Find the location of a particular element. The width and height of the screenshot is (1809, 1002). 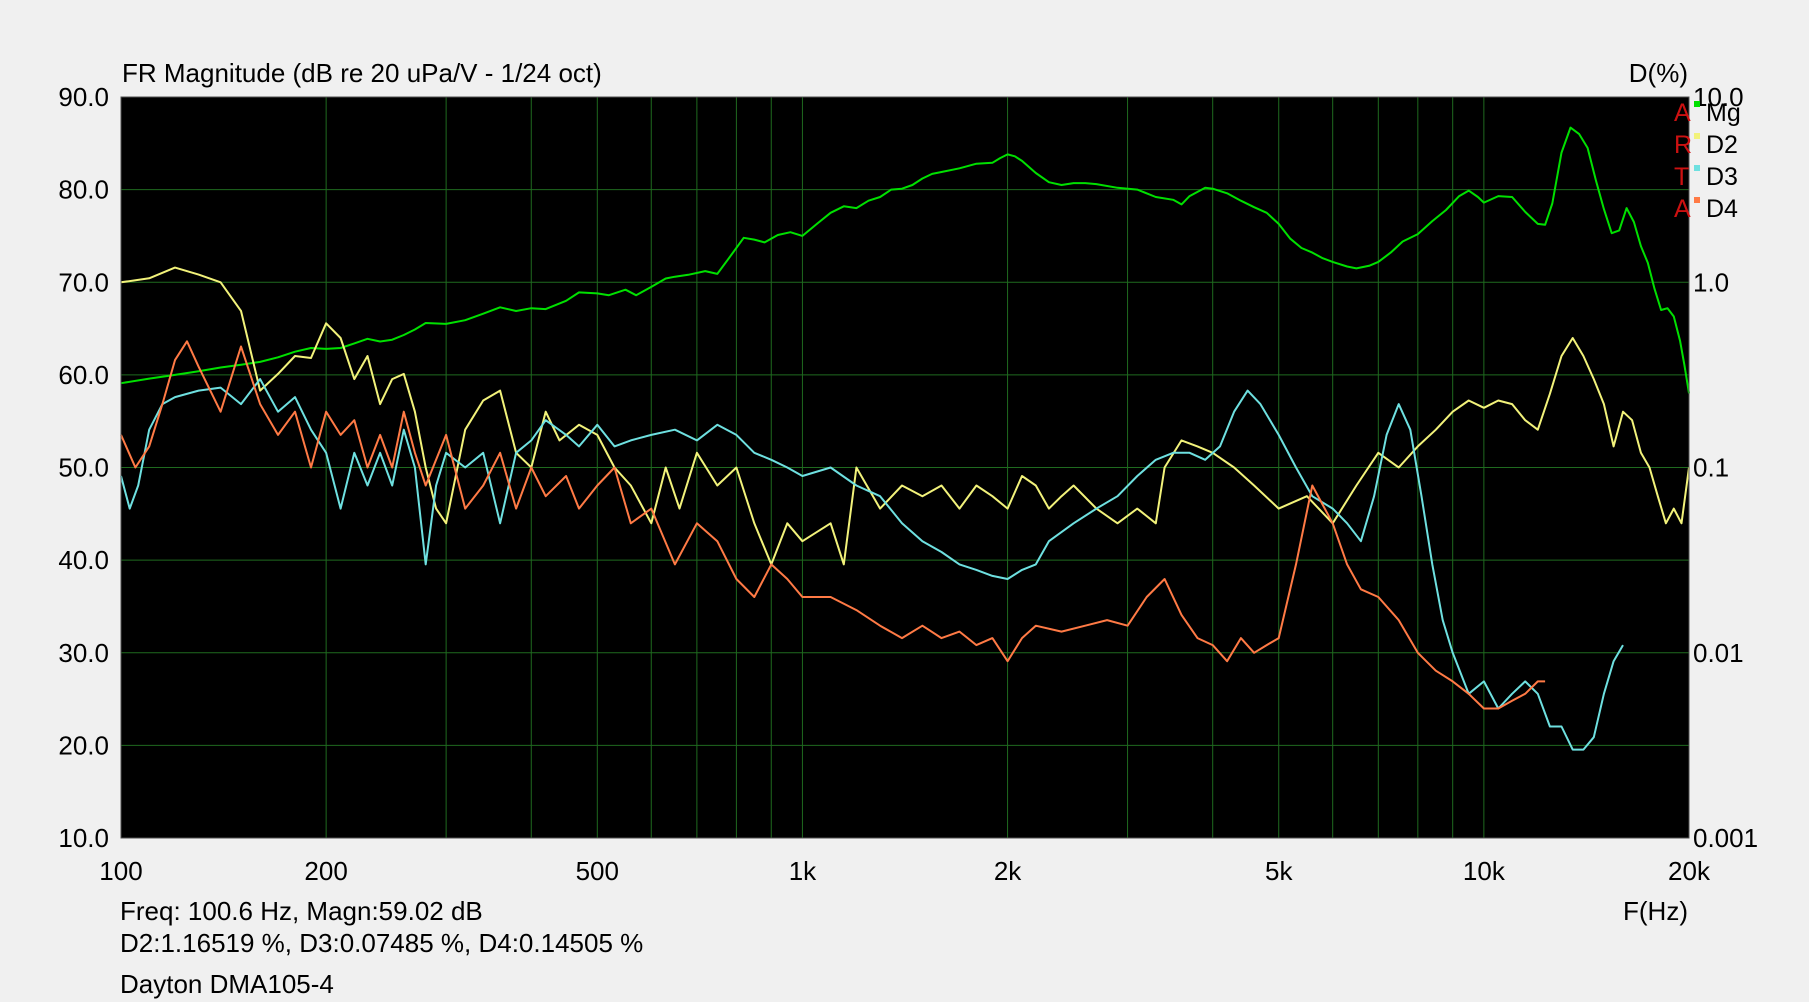

x-tick-label: 200 is located at coordinates (325, 871).